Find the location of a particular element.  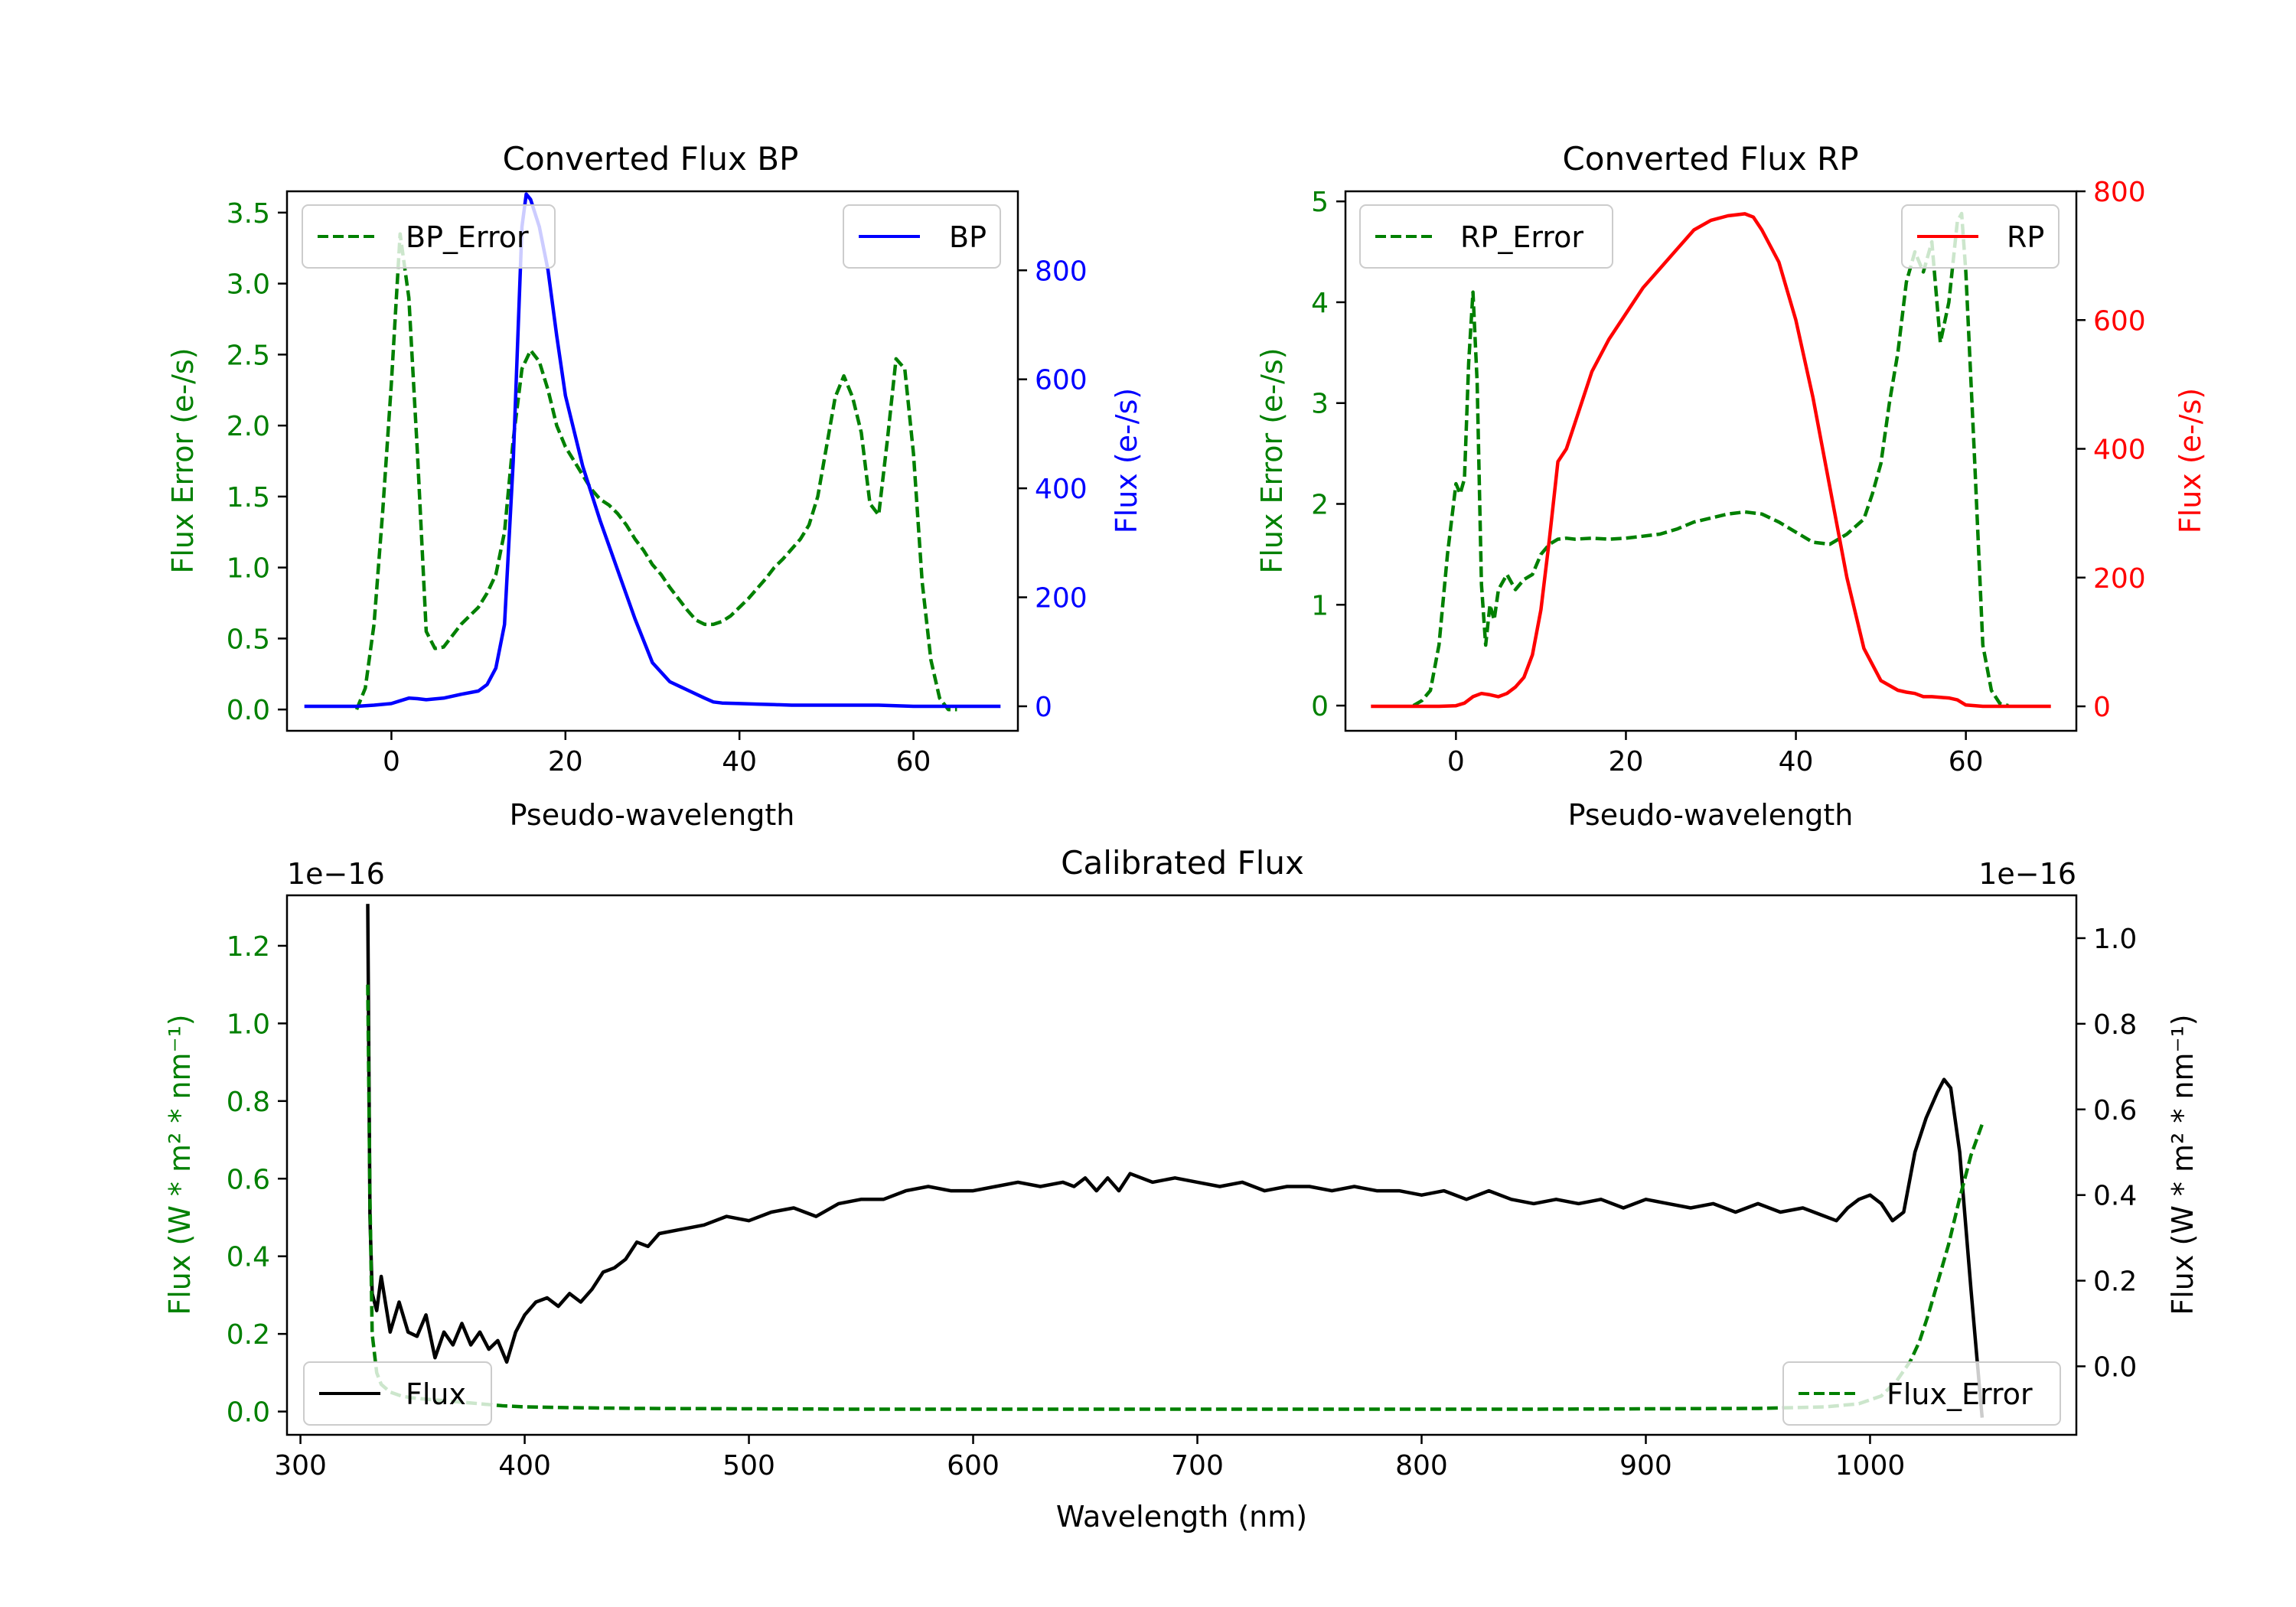

rp-legend-right: RP is located at coordinates (1980, 237).